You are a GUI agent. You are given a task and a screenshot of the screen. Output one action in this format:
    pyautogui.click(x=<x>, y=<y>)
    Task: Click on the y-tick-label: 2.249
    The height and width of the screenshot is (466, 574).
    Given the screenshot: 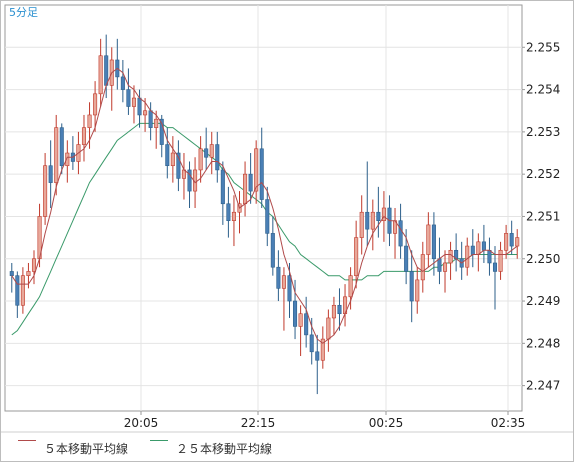 What is the action you would take?
    pyautogui.click(x=543, y=301)
    